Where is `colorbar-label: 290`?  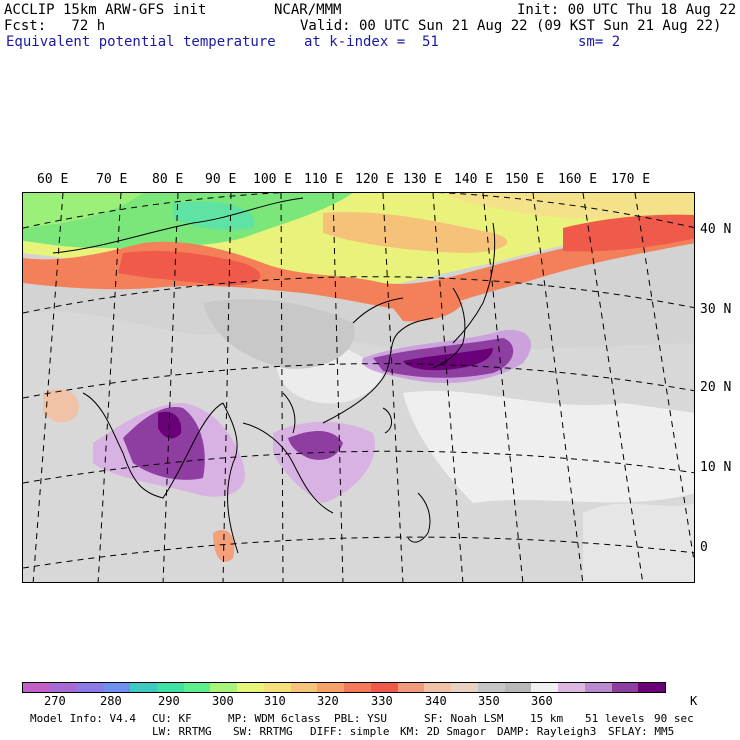 colorbar-label: 290 is located at coordinates (169, 701).